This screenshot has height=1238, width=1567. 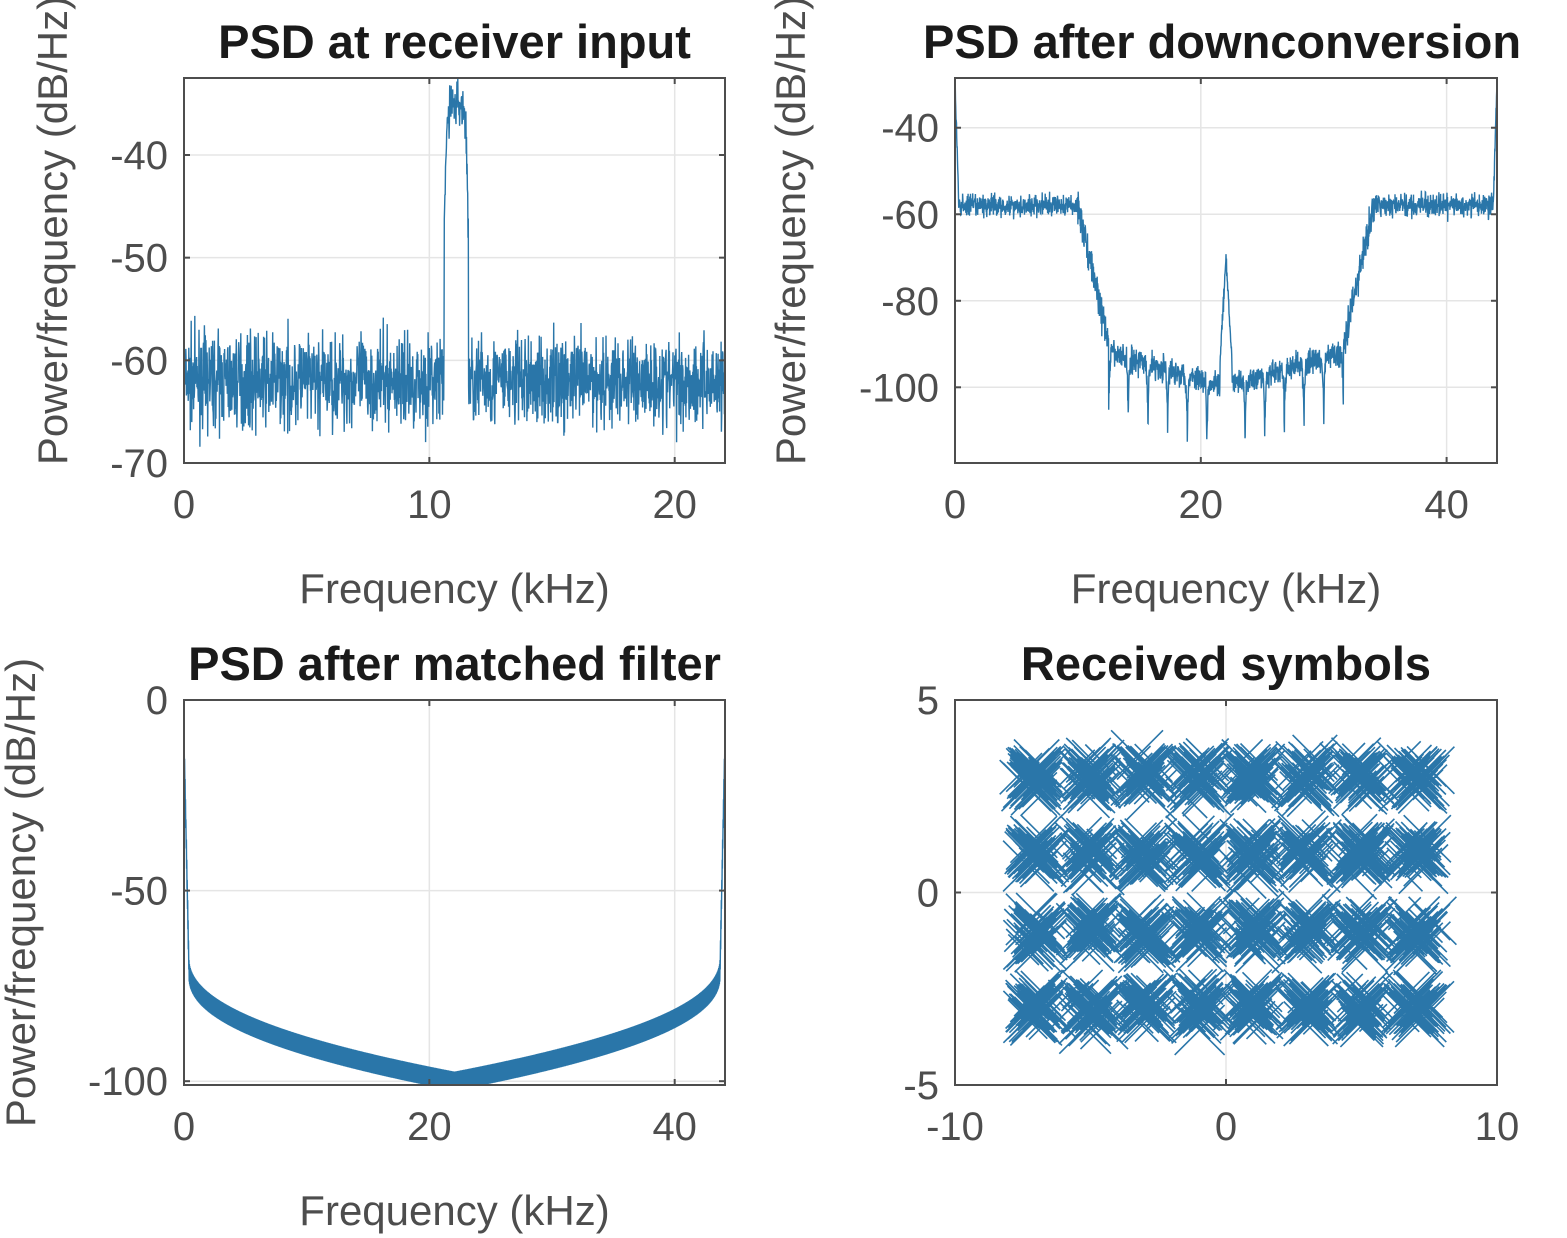 I want to click on y-tick-label: -70, so click(x=139, y=464).